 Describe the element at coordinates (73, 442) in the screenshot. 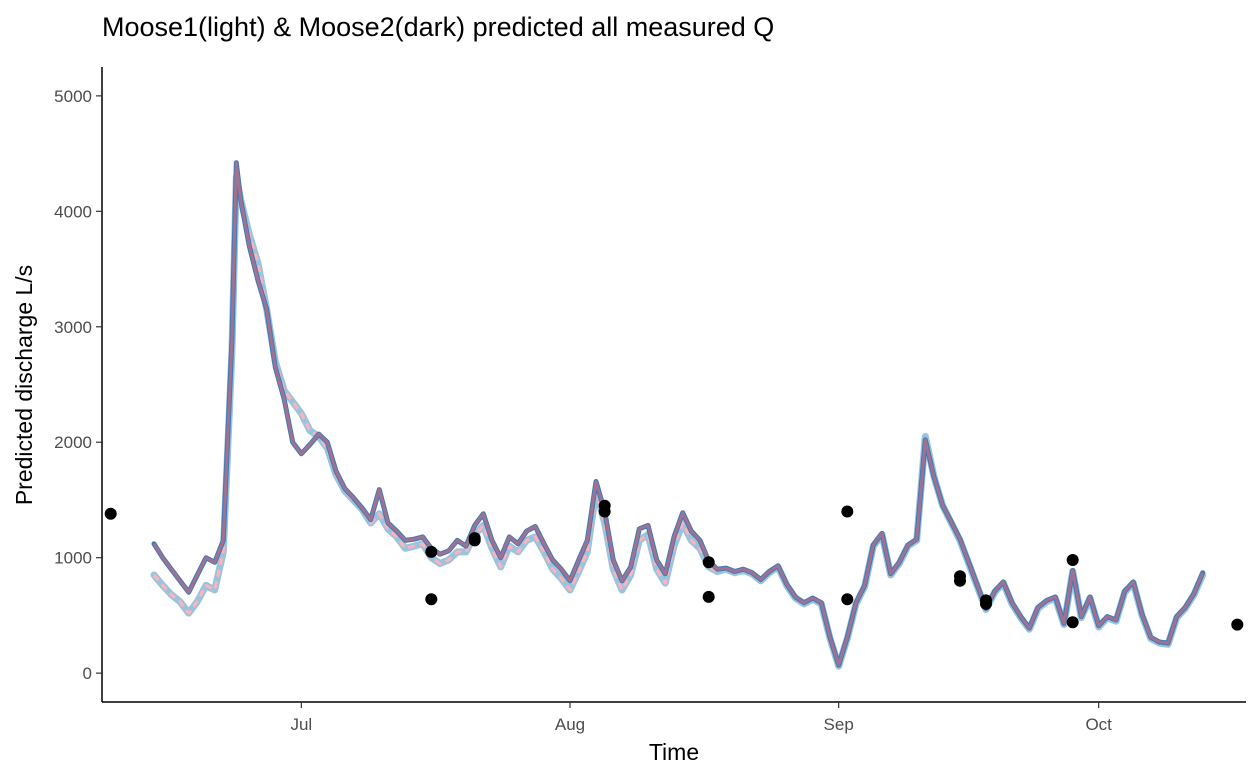

I see `y-tick-label: 2000` at that location.